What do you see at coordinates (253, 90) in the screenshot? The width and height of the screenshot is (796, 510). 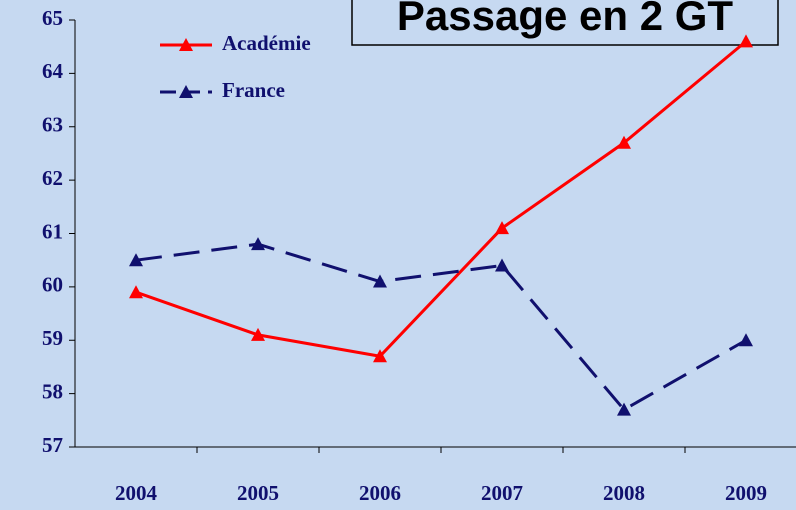 I see `legend-label: France` at bounding box center [253, 90].